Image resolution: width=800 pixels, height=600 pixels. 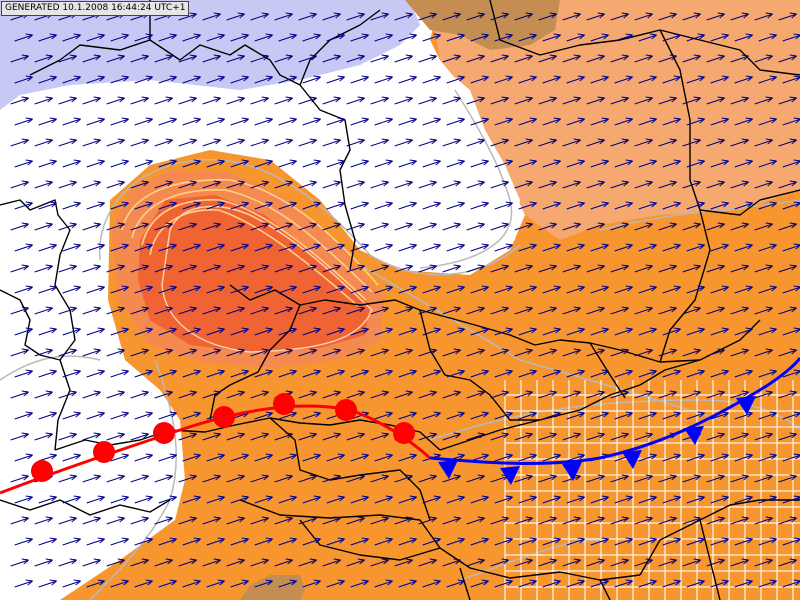 I want to click on land-high-north, so click(x=482, y=25).